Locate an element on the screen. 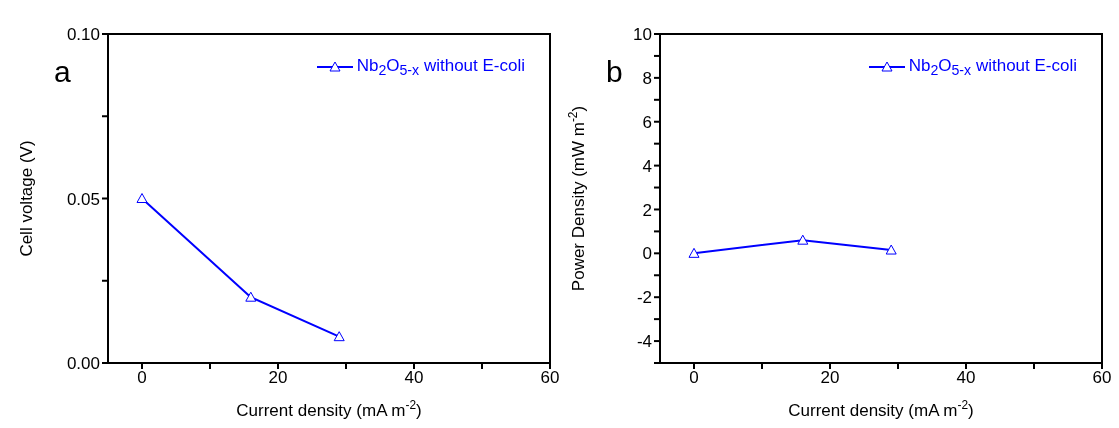 This screenshot has height=428, width=1119. y-tick-label: 10 is located at coordinates (642, 35).